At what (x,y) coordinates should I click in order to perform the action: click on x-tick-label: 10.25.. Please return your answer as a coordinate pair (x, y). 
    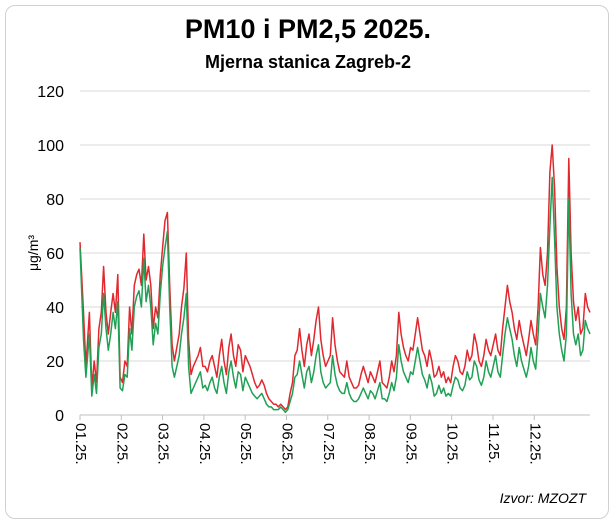
    Looking at the image, I should click on (452, 444).